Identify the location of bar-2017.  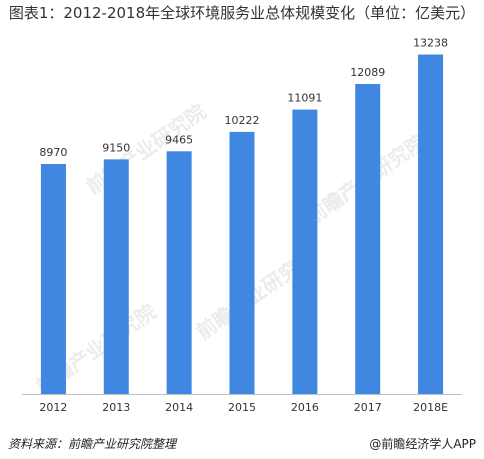
(368, 239).